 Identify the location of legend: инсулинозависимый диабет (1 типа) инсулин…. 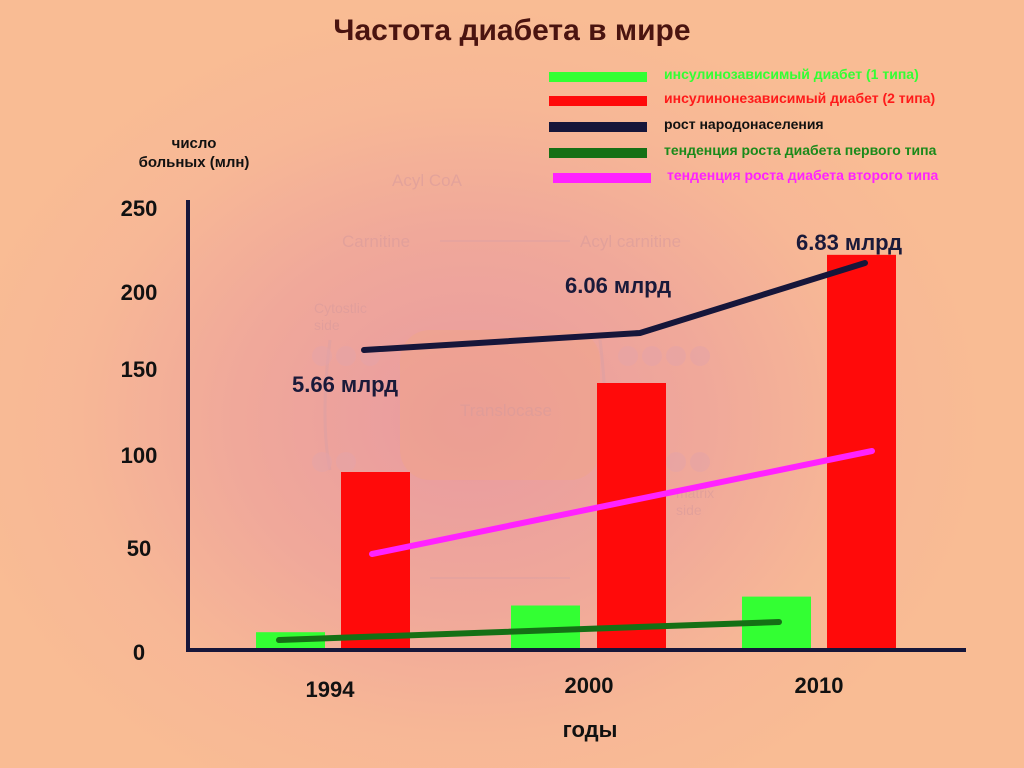
(744, 124).